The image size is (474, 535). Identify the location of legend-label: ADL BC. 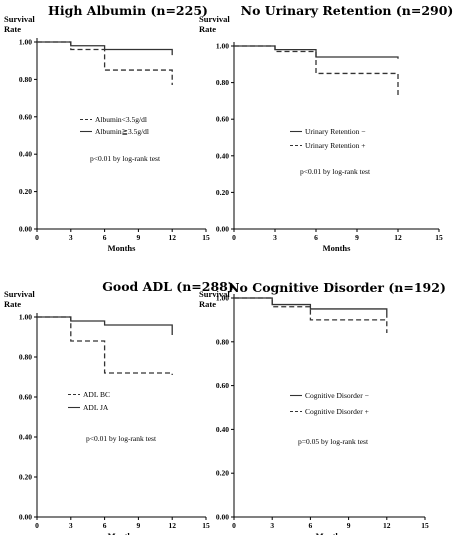
(96, 394).